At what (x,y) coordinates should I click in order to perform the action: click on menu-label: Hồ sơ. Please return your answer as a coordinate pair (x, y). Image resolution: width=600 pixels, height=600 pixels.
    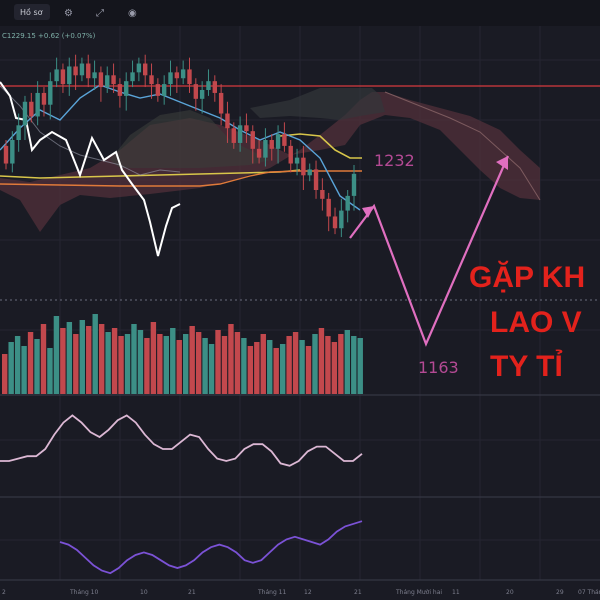
    Looking at the image, I should click on (31, 12).